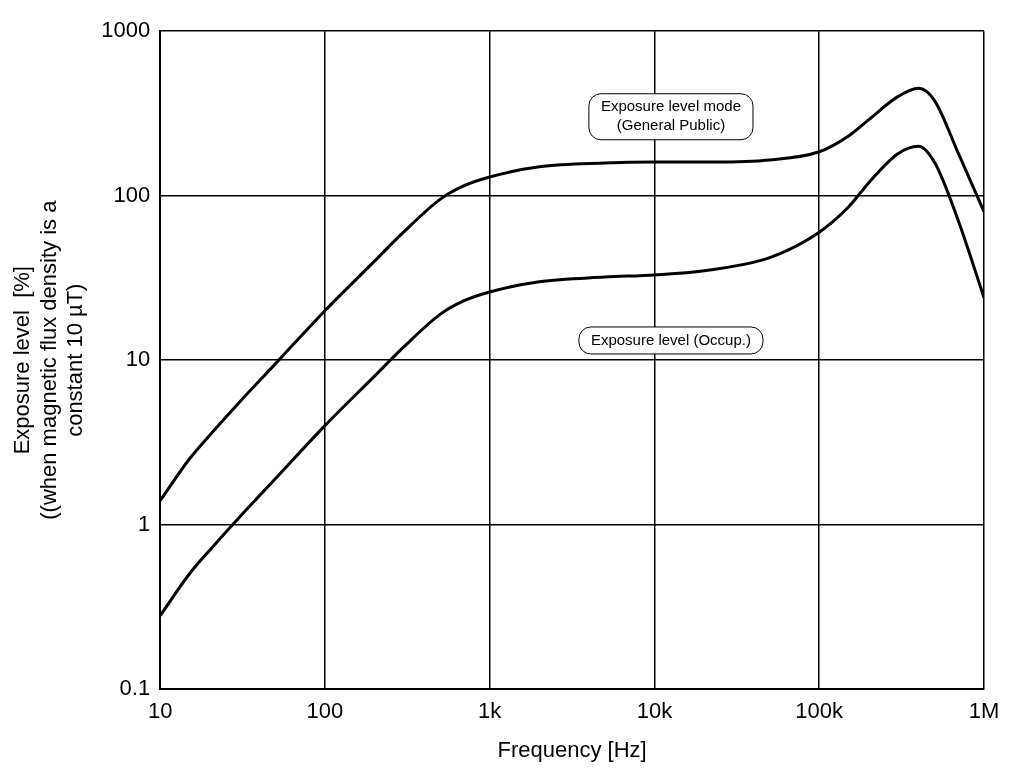 This screenshot has height=774, width=1022. What do you see at coordinates (48, 359) in the screenshot?
I see `y-axis-title: Exposure level [%] ((when magnetic flux density is a constant 10 µT)` at bounding box center [48, 359].